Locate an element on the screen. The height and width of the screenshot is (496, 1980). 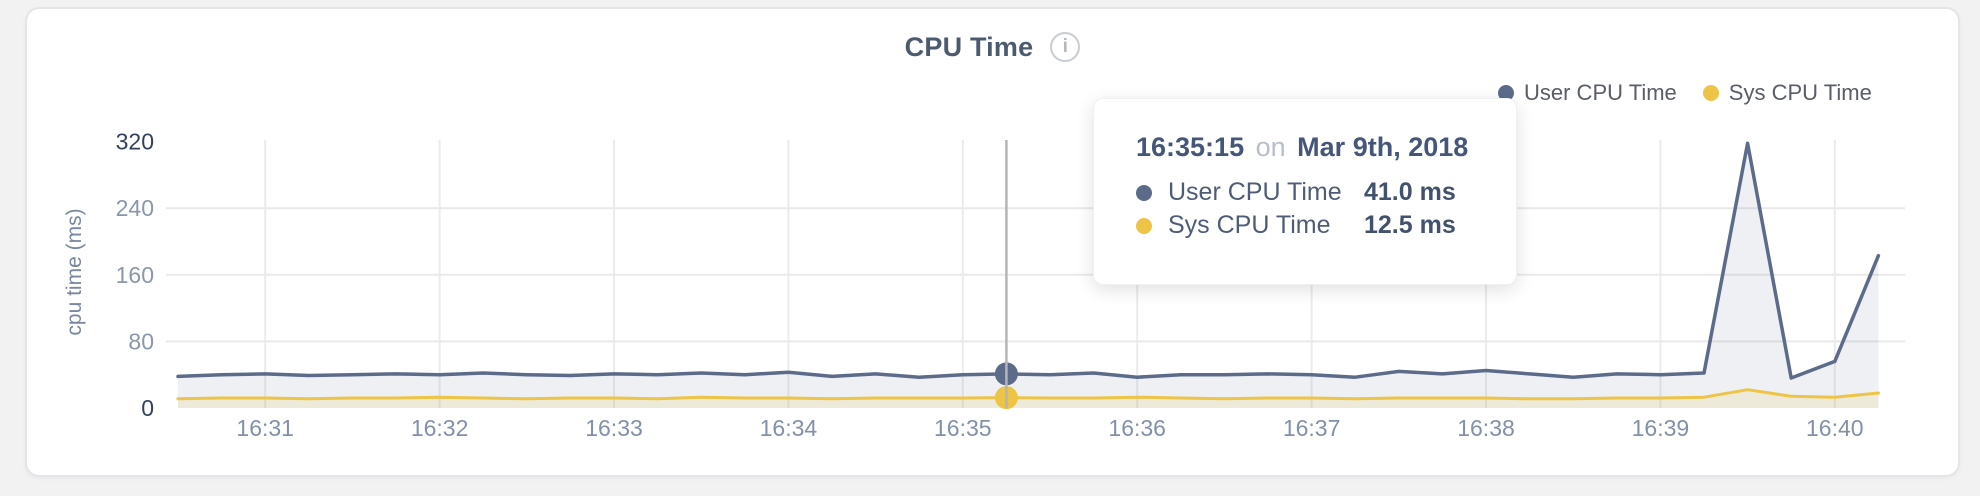
y-tick-label: 320 is located at coordinates (135, 142).